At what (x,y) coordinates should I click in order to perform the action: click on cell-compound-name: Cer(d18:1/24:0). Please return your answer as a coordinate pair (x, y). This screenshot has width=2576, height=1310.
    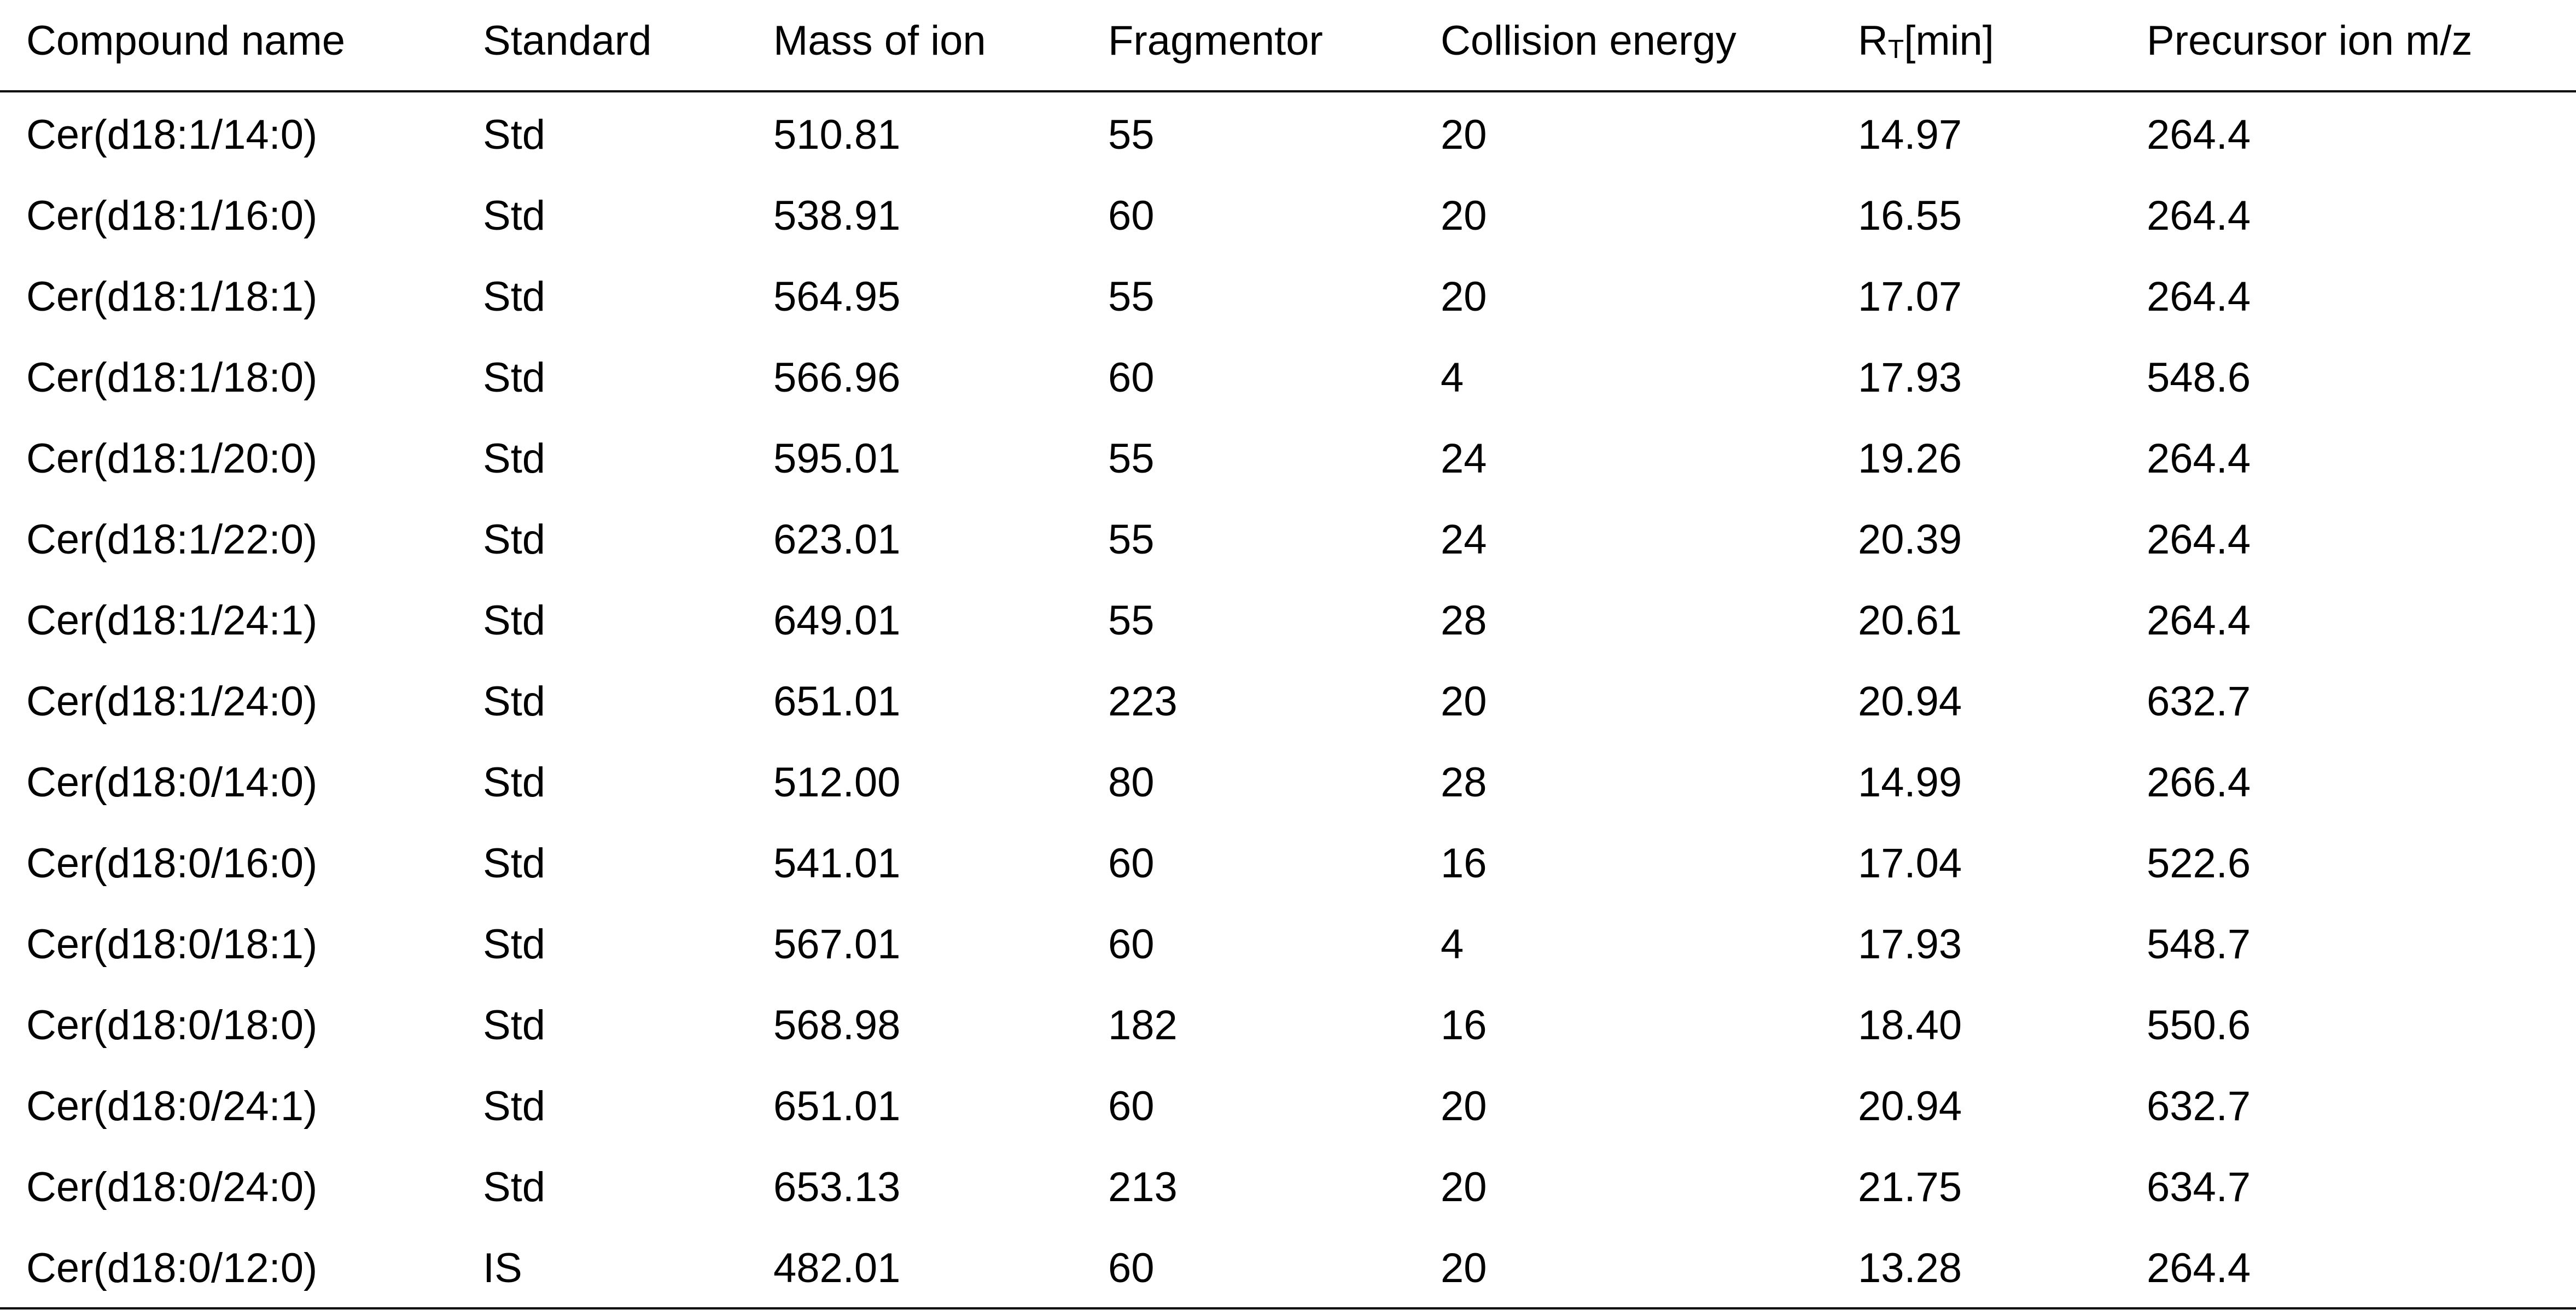
    Looking at the image, I should click on (172, 701).